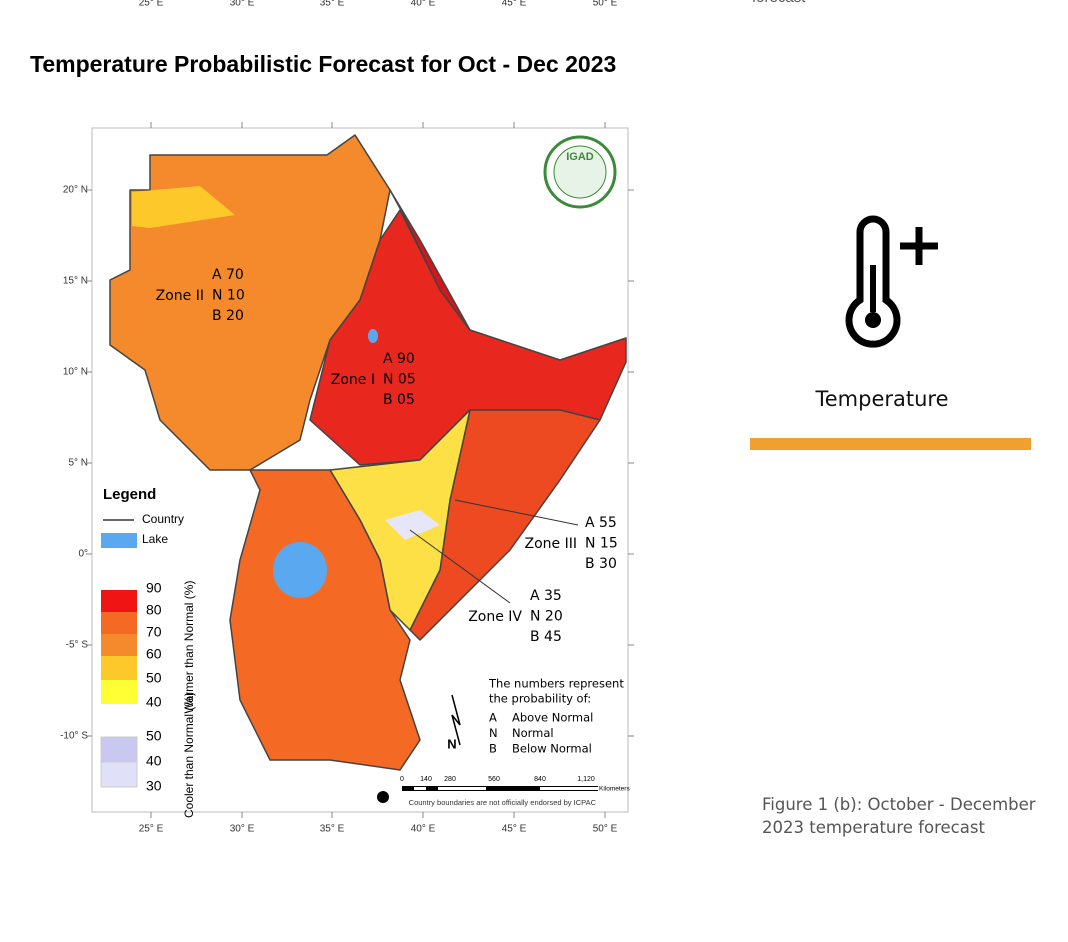 Image resolution: width=1068 pixels, height=942 pixels. Describe the element at coordinates (586, 779) in the screenshot. I see `scale-label: 1,120` at that location.